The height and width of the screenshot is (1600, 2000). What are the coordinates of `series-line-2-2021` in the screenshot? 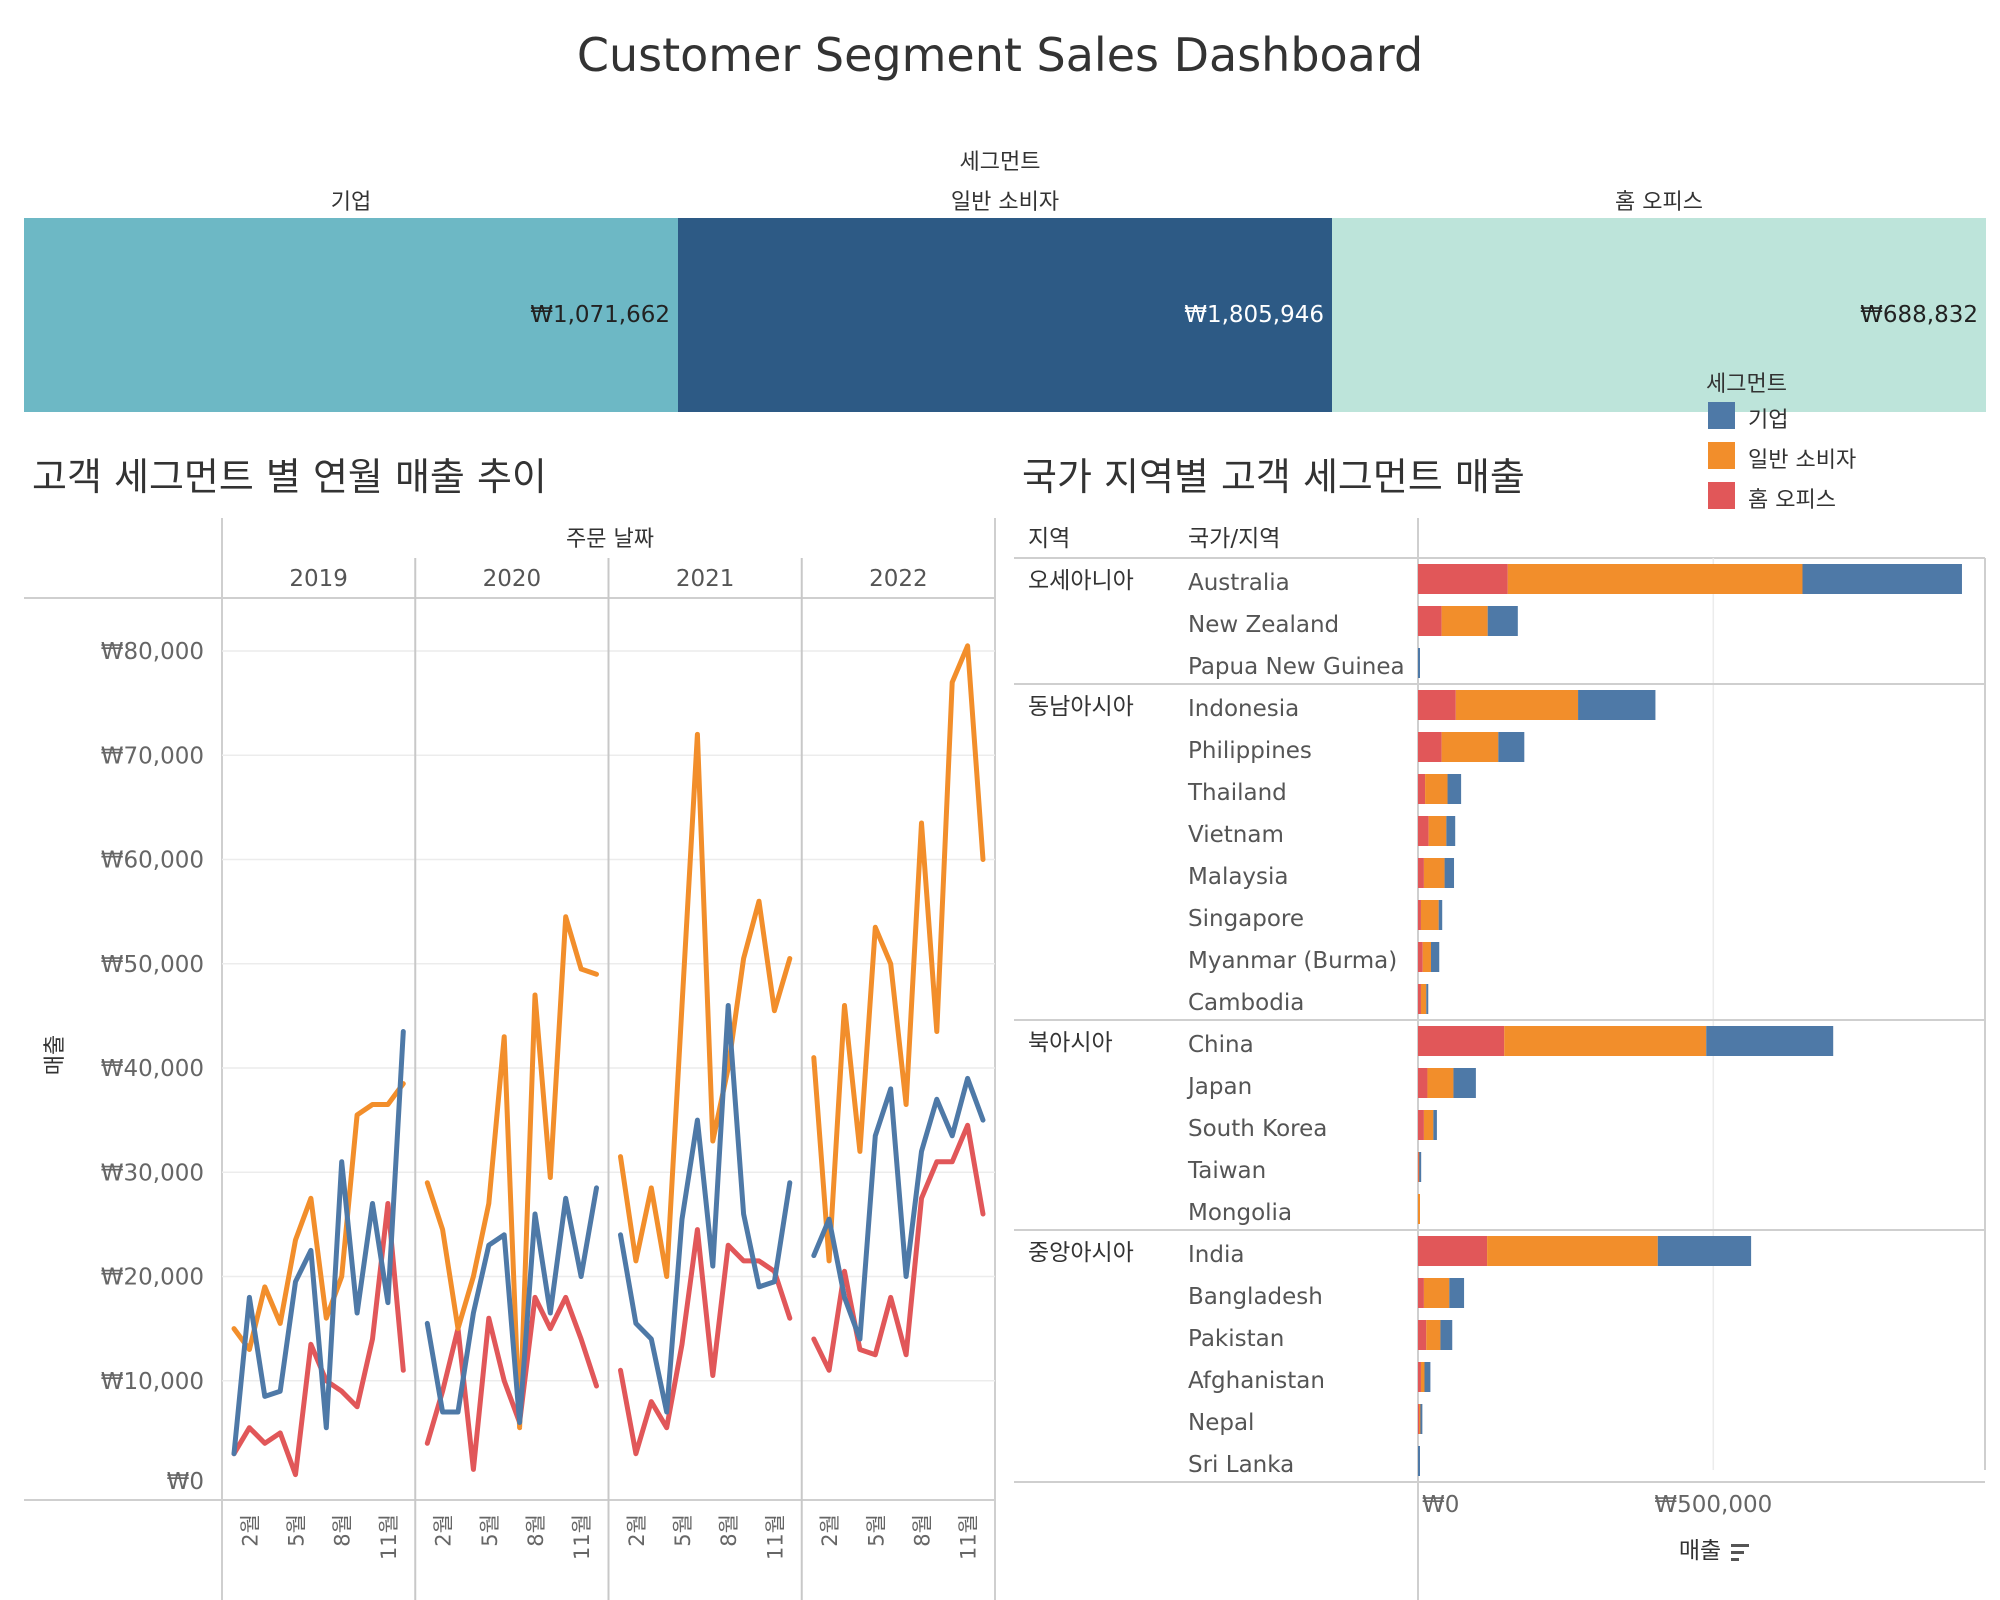 It's located at (705, 1342).